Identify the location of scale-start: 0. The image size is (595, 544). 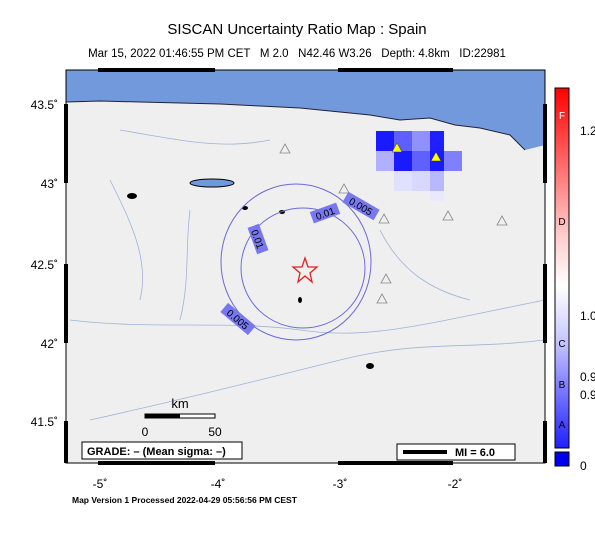
(145, 432).